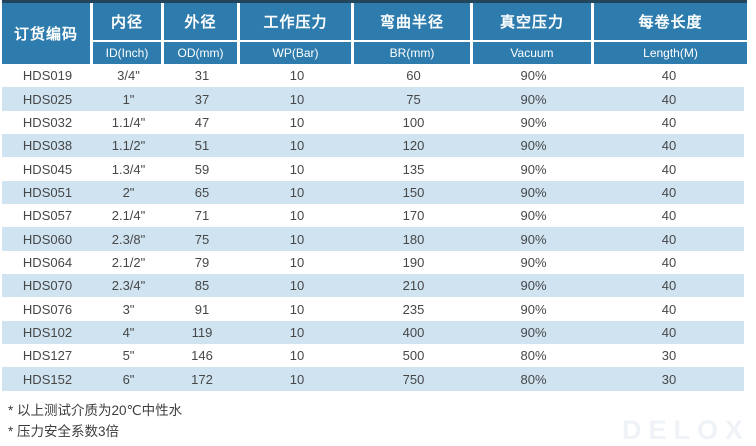 Image resolution: width=756 pixels, height=446 pixels. Describe the element at coordinates (128, 309) in the screenshot. I see `table-cell: 3"` at that location.